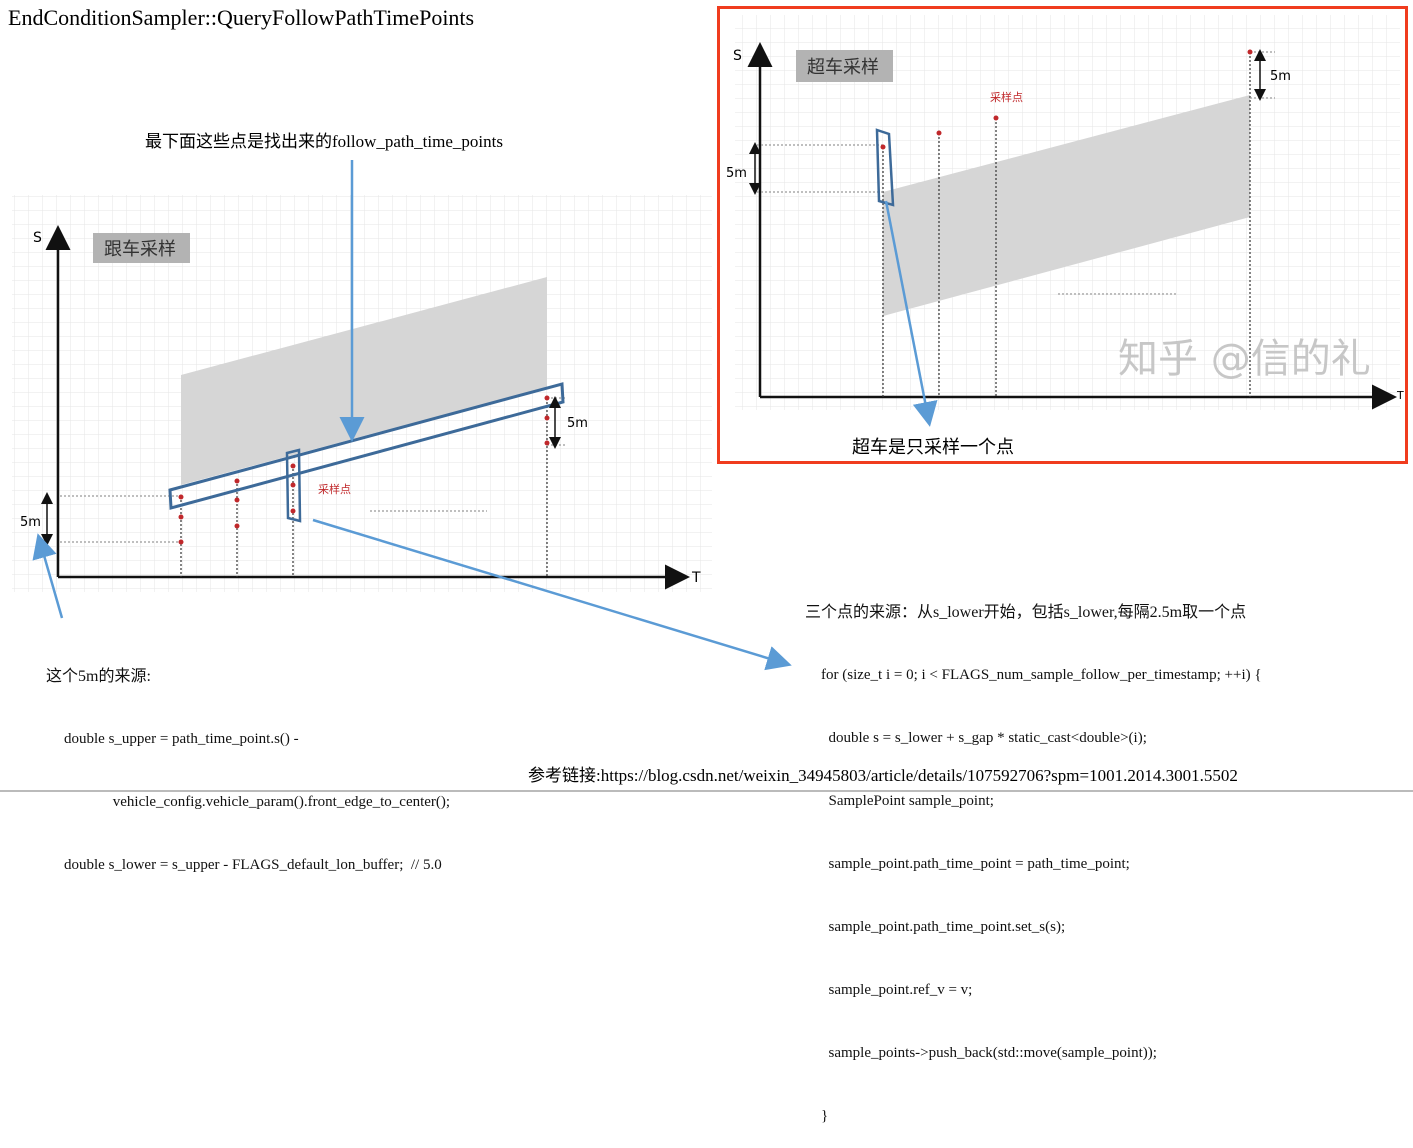 The image size is (1413, 1148). Describe the element at coordinates (885, 167) in the screenshot. I see `single-point-highlight` at that location.